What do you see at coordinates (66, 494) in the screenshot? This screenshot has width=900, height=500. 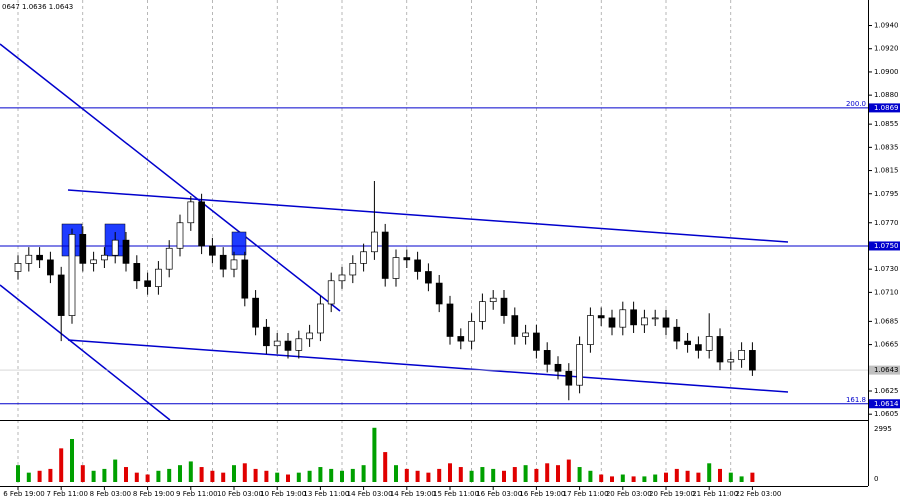 I see `x-tick-label: 7 Feb 11:00` at bounding box center [66, 494].